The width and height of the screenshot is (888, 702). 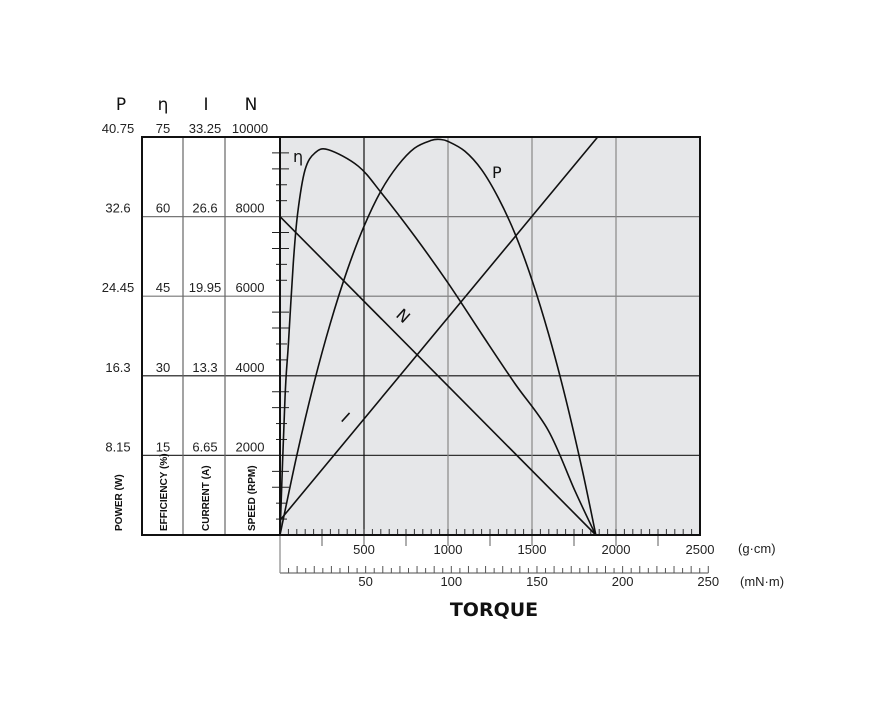 I want to click on x-tick-label-mnm: 50, so click(x=365, y=581).